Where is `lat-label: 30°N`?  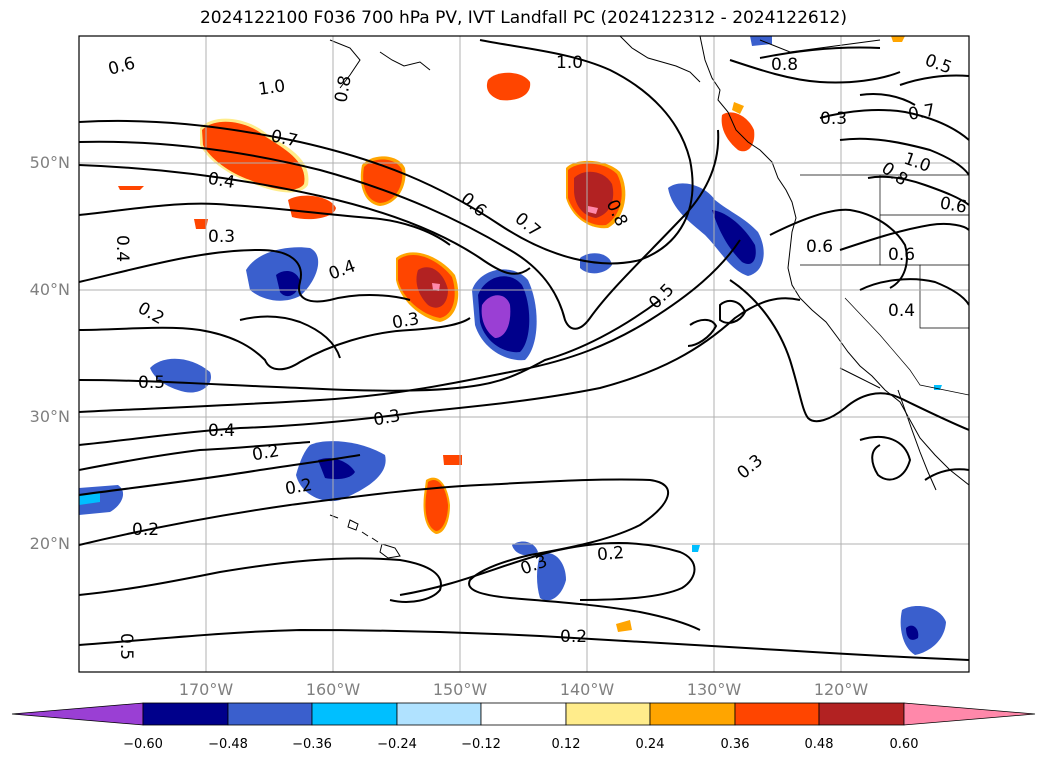
lat-label: 30°N is located at coordinates (49, 416).